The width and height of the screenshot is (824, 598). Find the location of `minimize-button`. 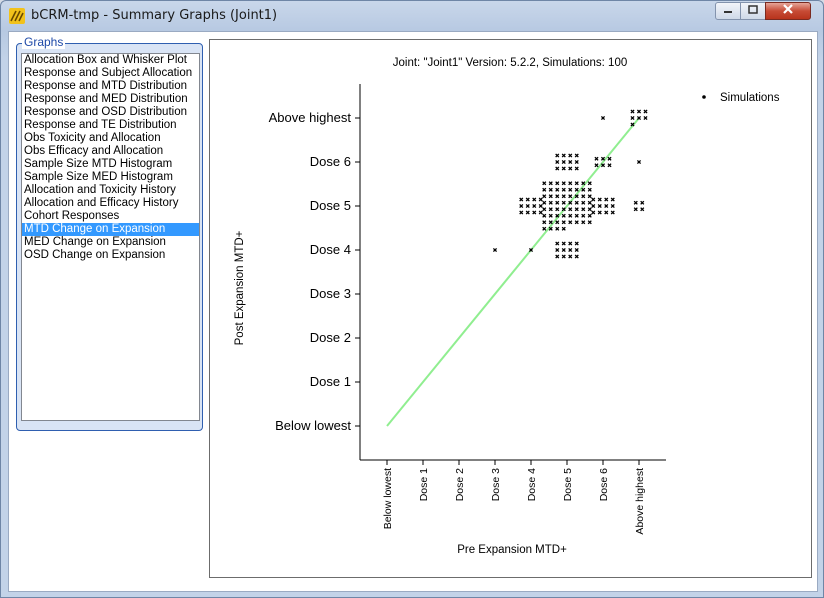

minimize-button is located at coordinates (728, 11).